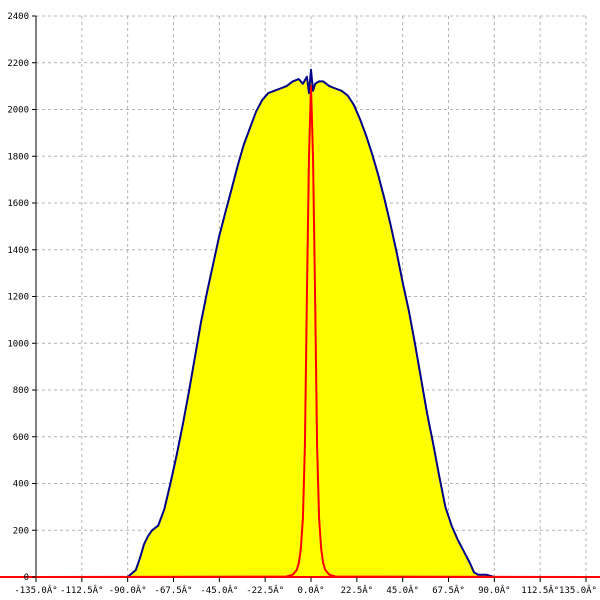 Image resolution: width=600 pixels, height=600 pixels. Describe the element at coordinates (310, 590) in the screenshot. I see `x-tick-label: 0.0Â°` at that location.